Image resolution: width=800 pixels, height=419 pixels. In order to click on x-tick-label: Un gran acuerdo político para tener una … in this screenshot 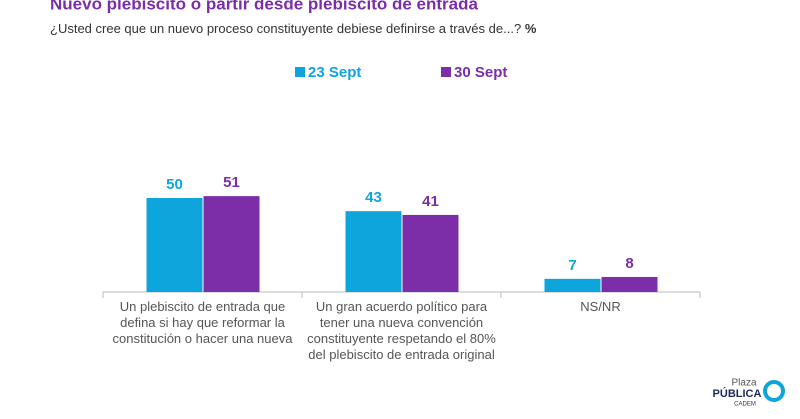, I will do `click(401, 330)`.